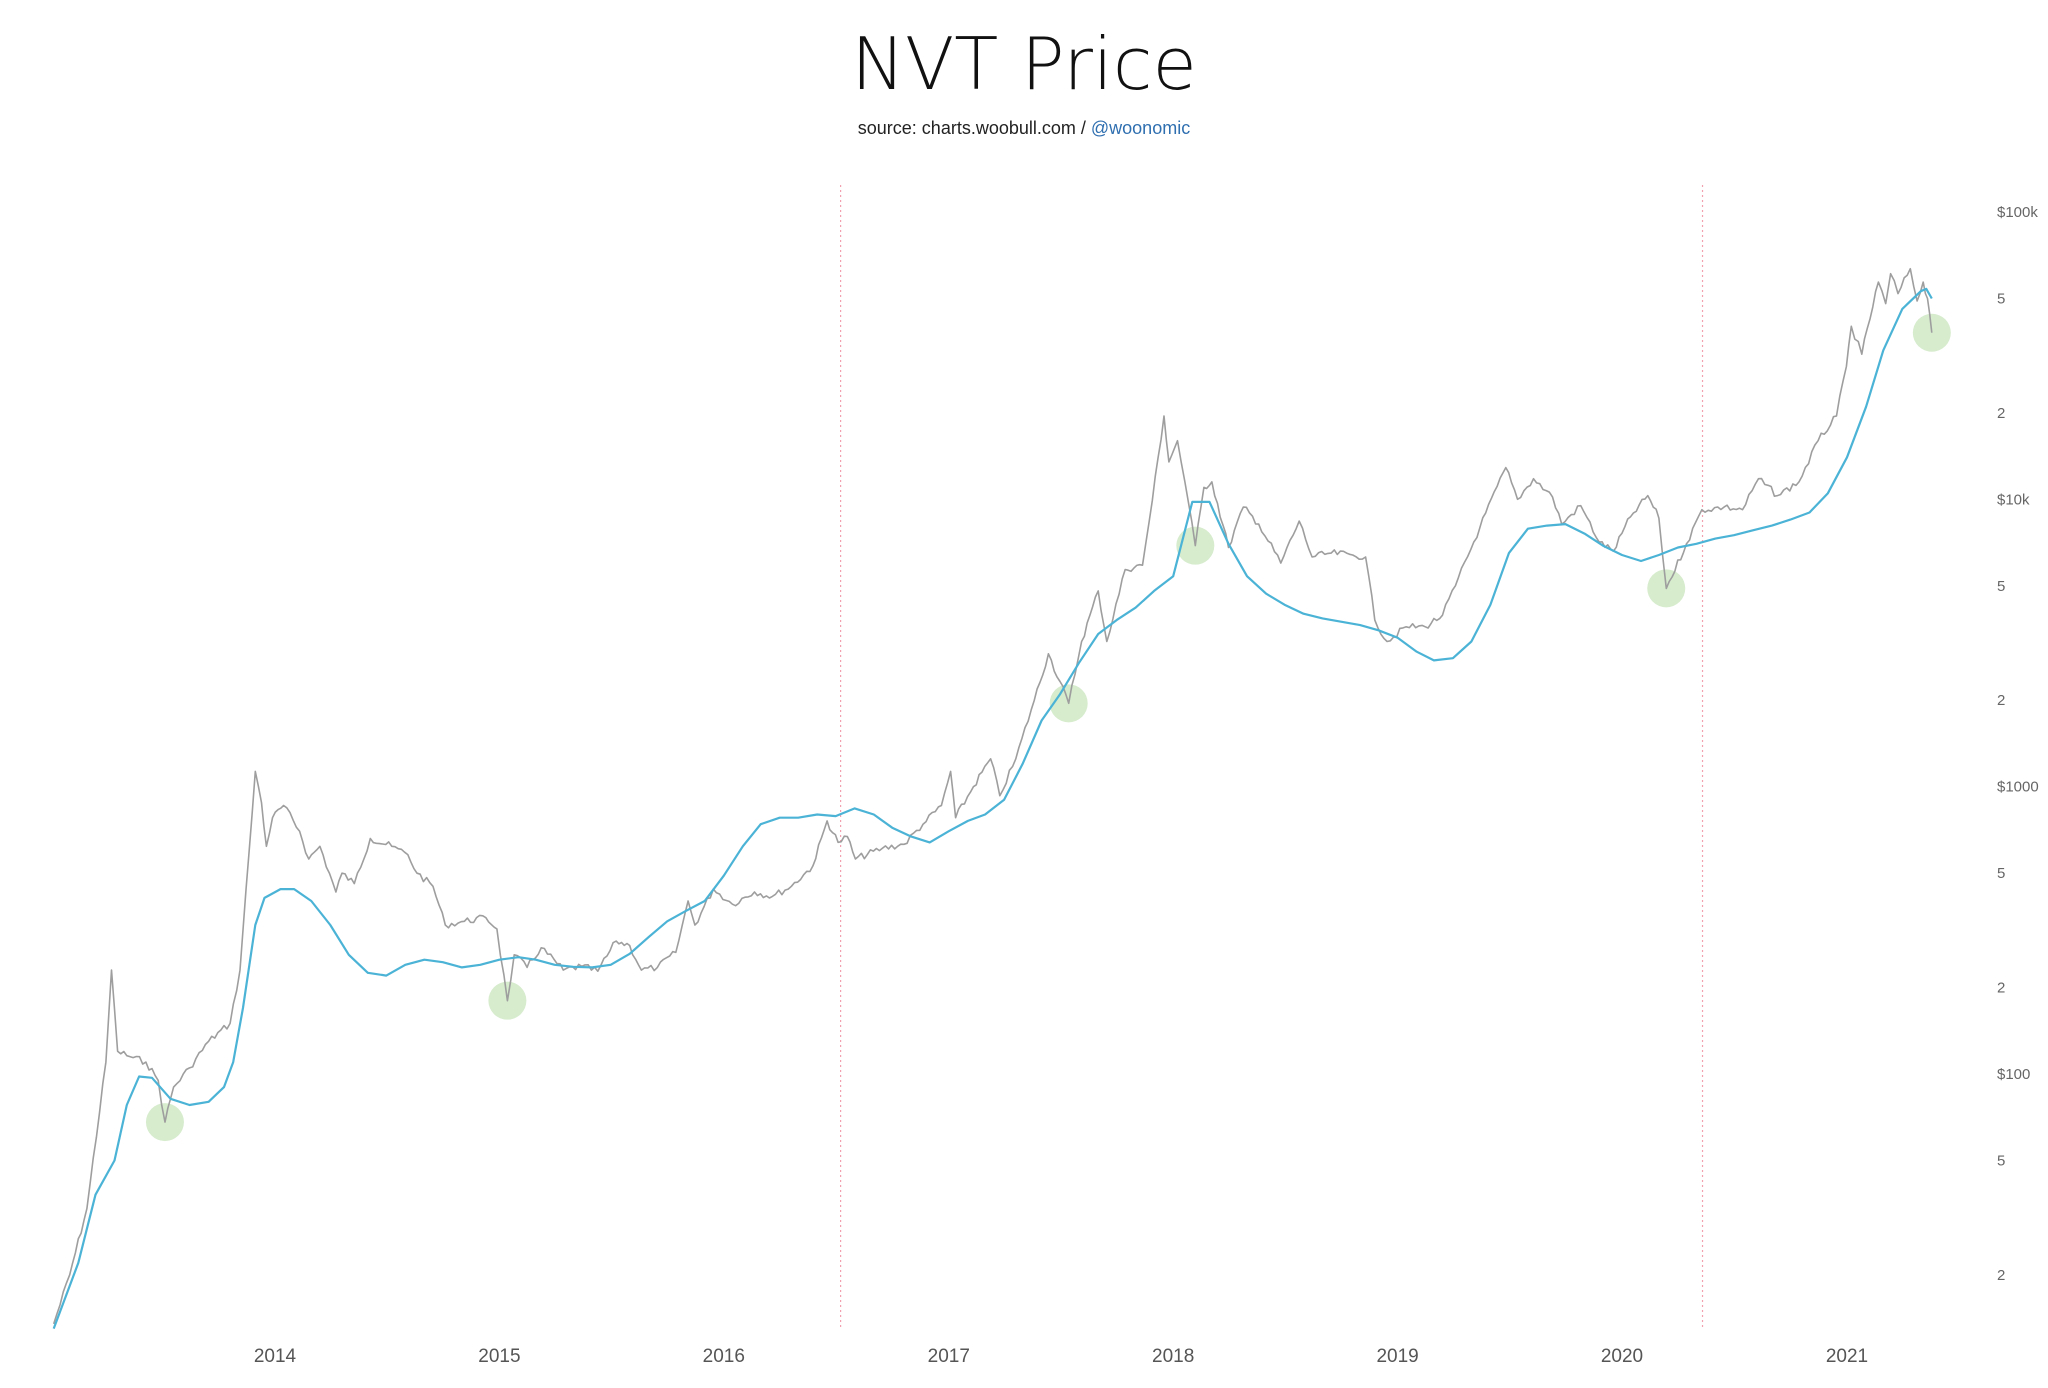 The height and width of the screenshot is (1388, 2048). I want to click on x-tick-label: 2019, so click(1397, 1356).